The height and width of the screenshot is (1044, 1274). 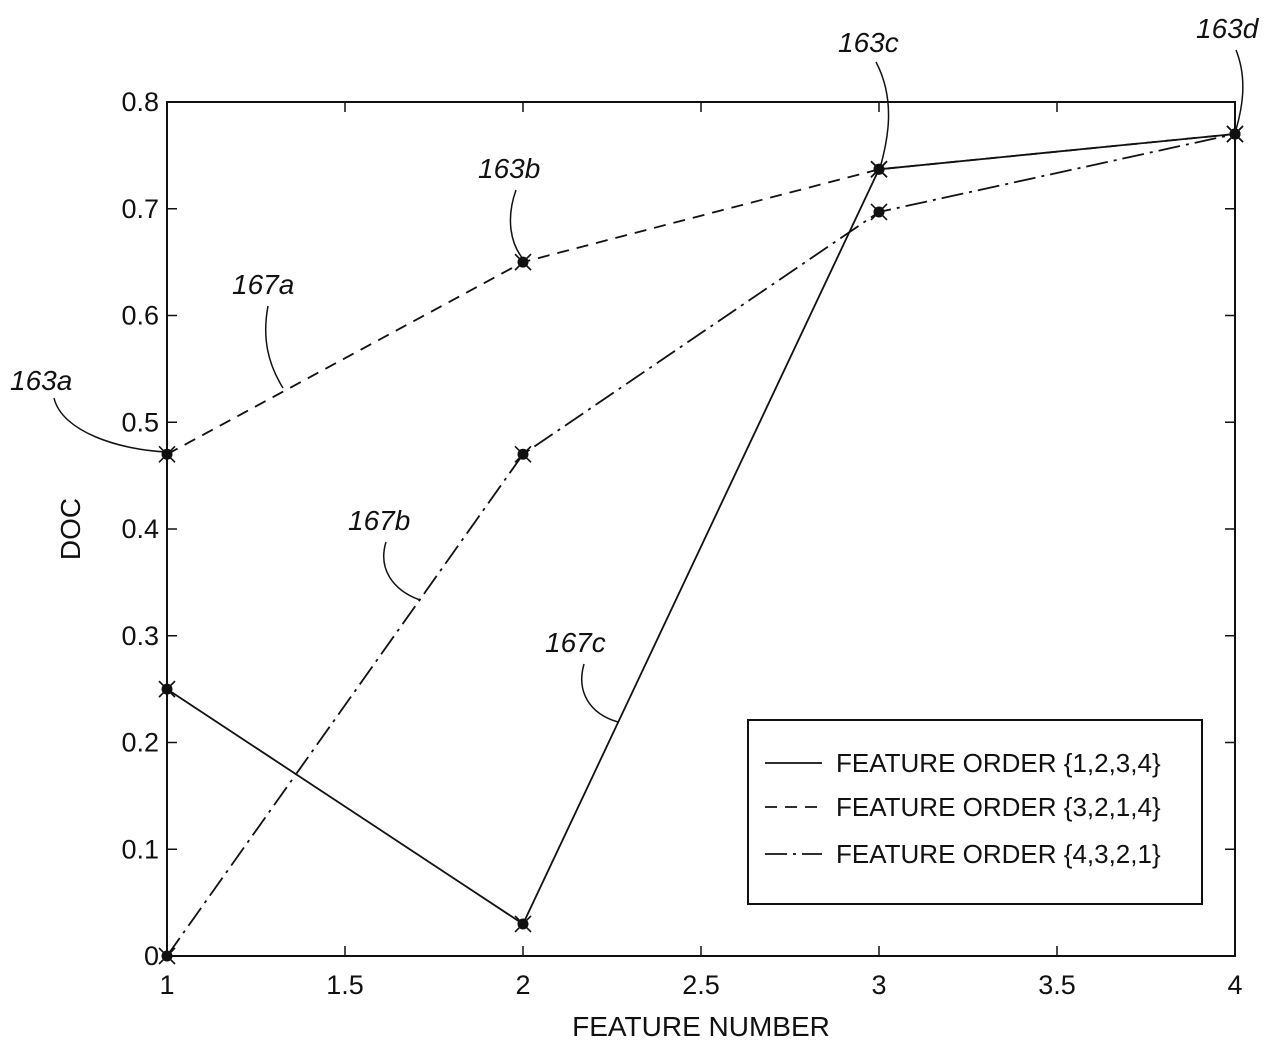 I want to click on callout-label-167c: 167c, so click(x=575, y=642).